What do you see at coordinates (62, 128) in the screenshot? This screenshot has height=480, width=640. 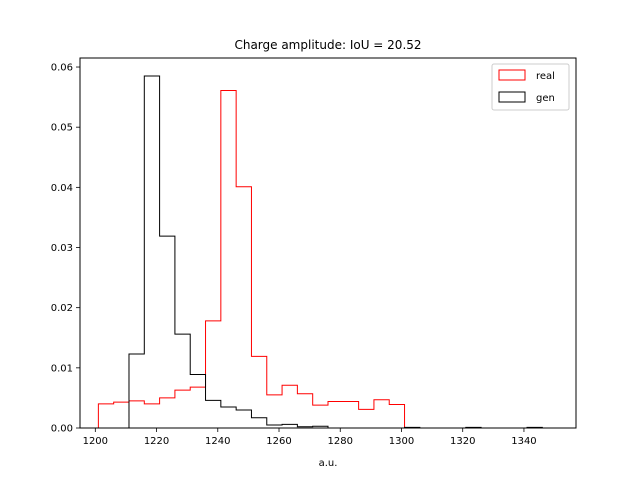 I see `y-tick-label: 0.05` at bounding box center [62, 128].